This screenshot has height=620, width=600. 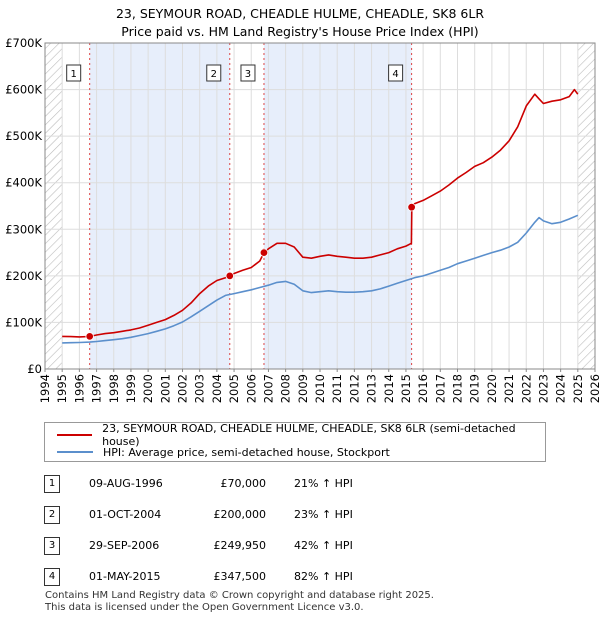 I want to click on x-tick-label: 2024, so click(x=561, y=388).